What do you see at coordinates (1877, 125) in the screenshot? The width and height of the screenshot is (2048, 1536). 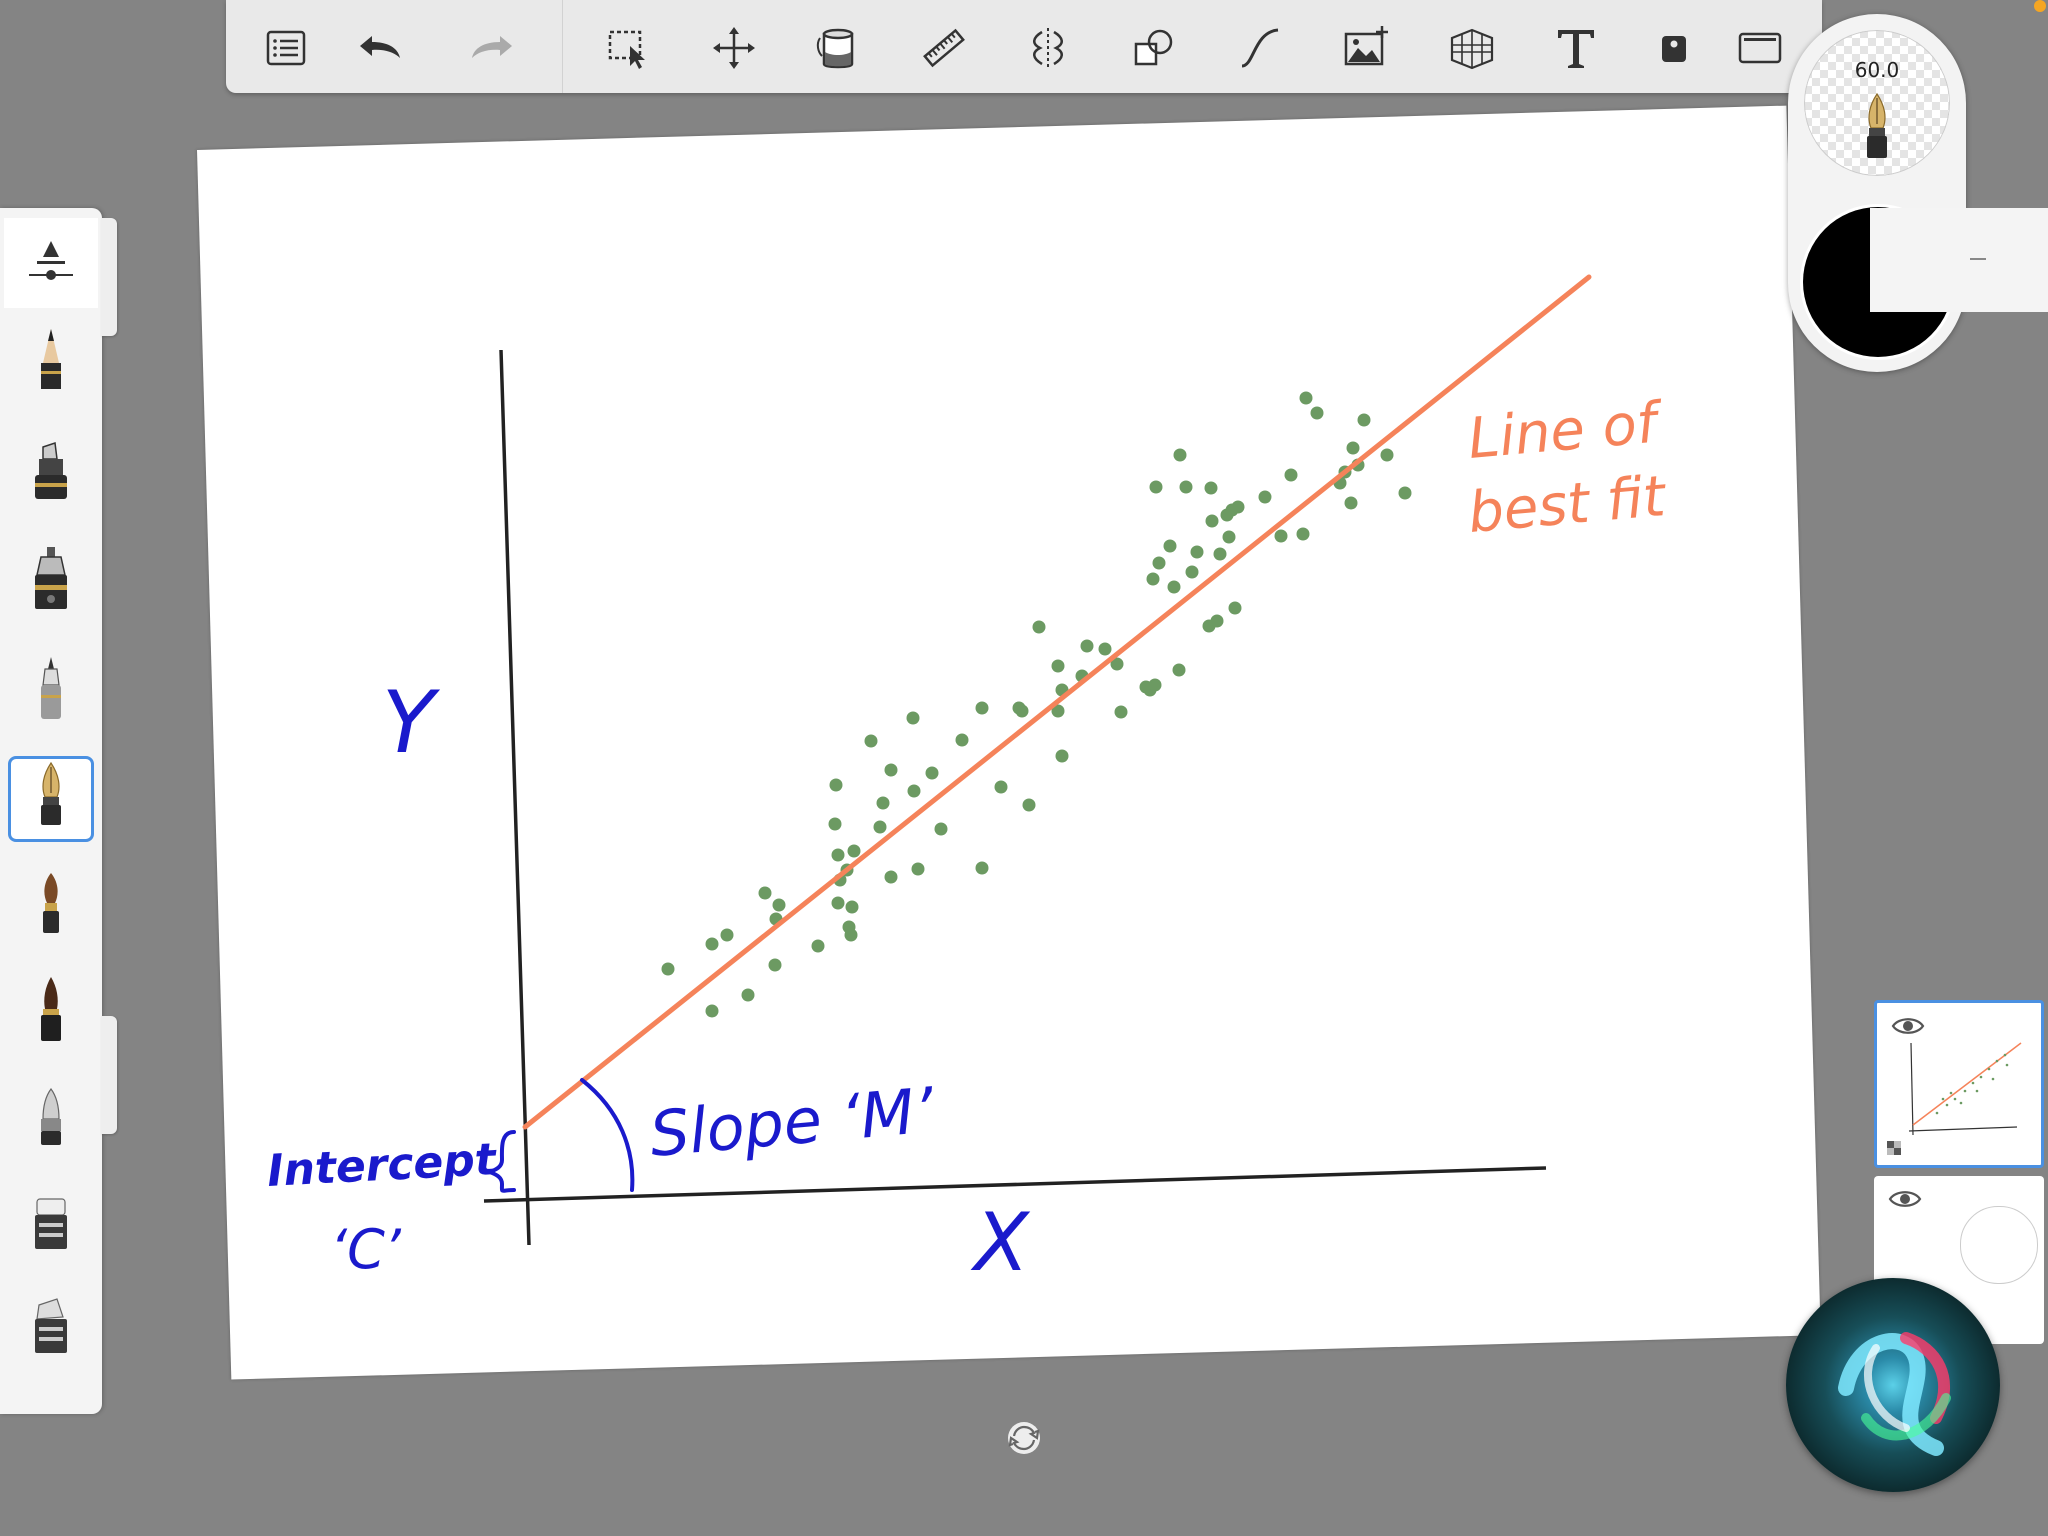 I see `current-brush-icon` at bounding box center [1877, 125].